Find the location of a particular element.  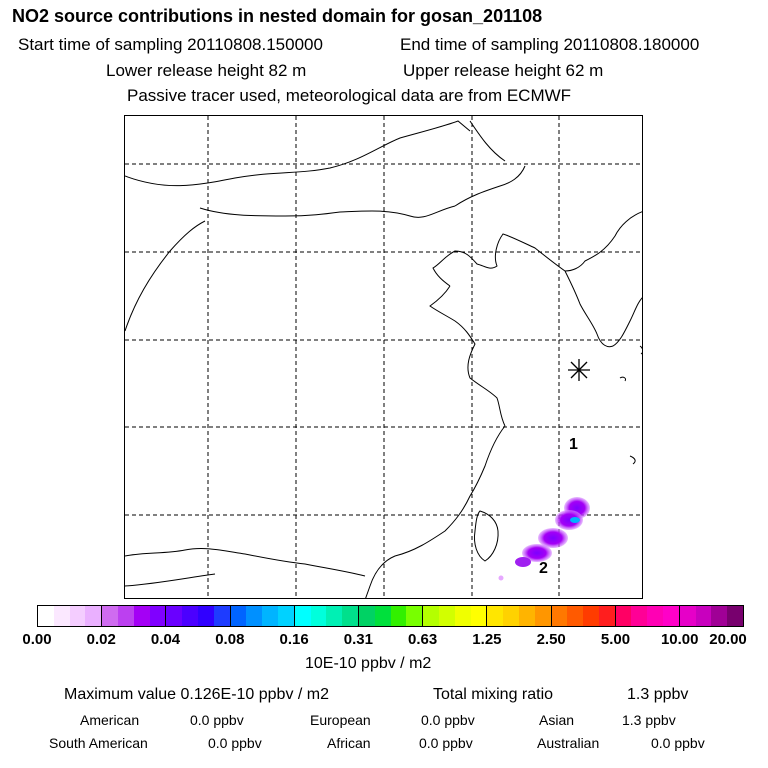

plume-speck is located at coordinates (501, 578).